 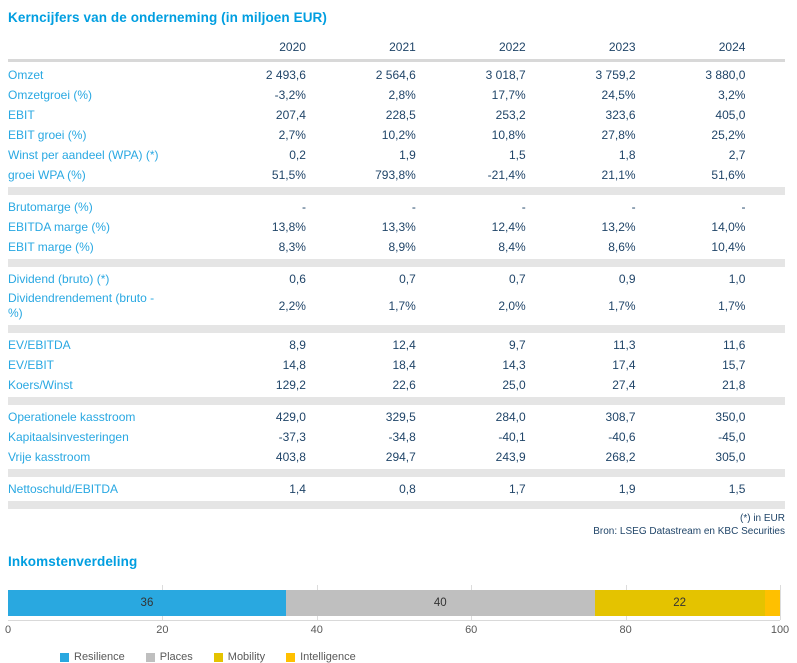 What do you see at coordinates (316, 630) in the screenshot?
I see `x-tick-label: 40` at bounding box center [316, 630].